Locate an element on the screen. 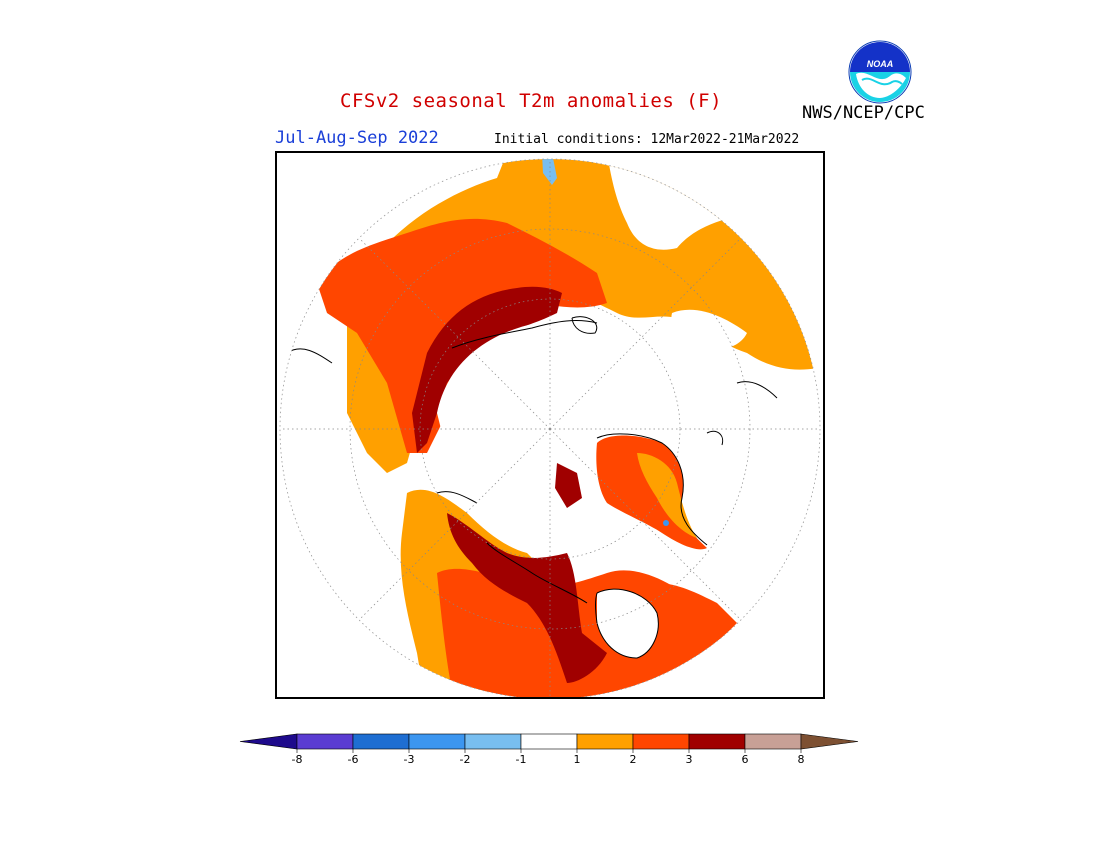 The width and height of the screenshot is (1100, 850). greenland-light-orange-streak is located at coordinates (667, 495).